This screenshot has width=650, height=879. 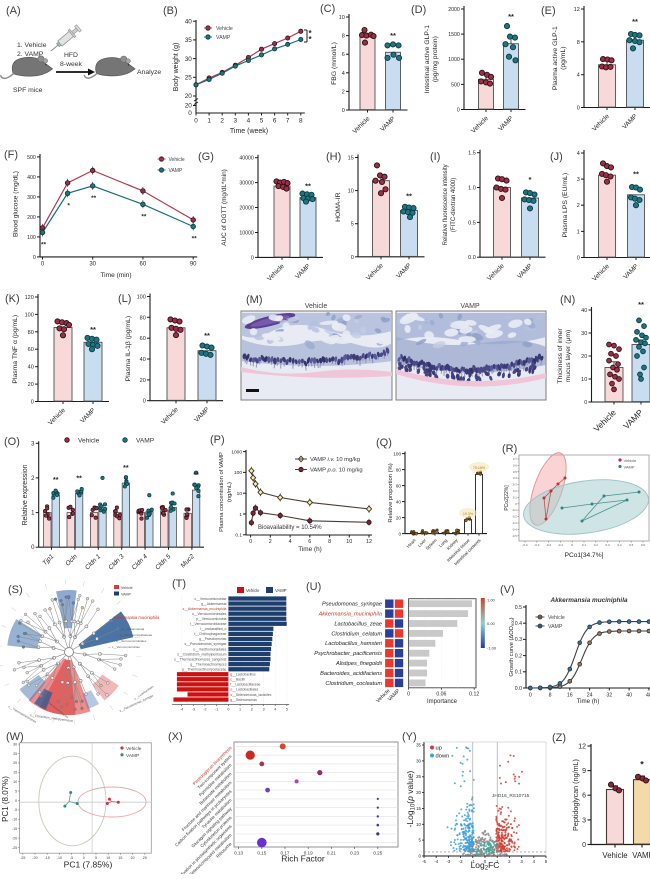 I want to click on svg-text: 400, so click(x=31, y=178).